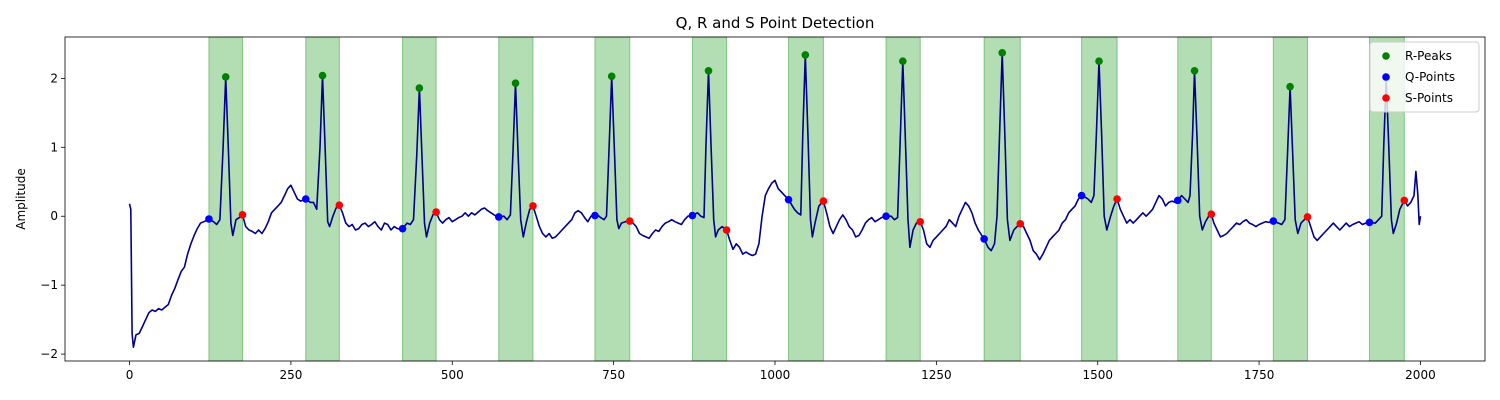 The image size is (1500, 400). Describe the element at coordinates (54, 78) in the screenshot. I see `y-tick-label: 2` at that location.